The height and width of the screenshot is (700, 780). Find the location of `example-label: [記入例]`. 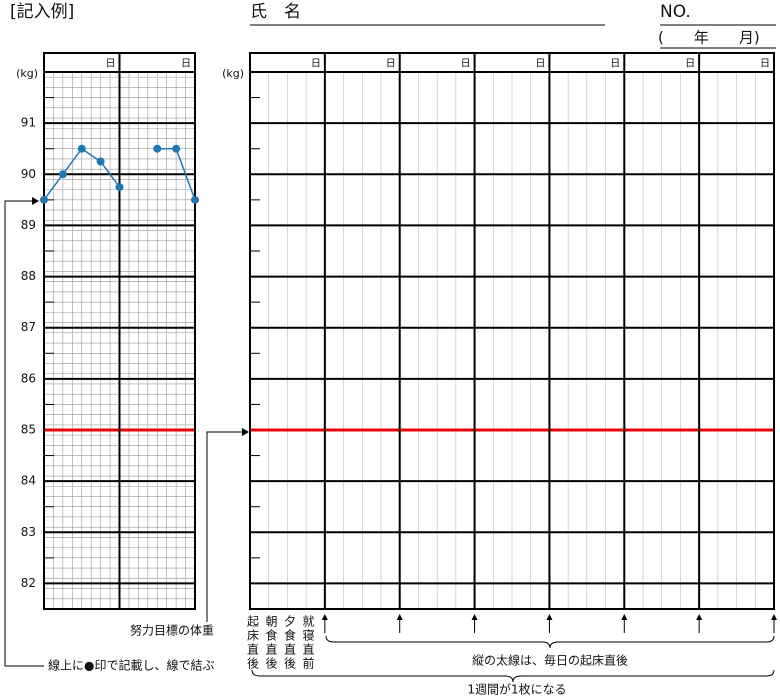

example-label: [記入例] is located at coordinates (42, 12).